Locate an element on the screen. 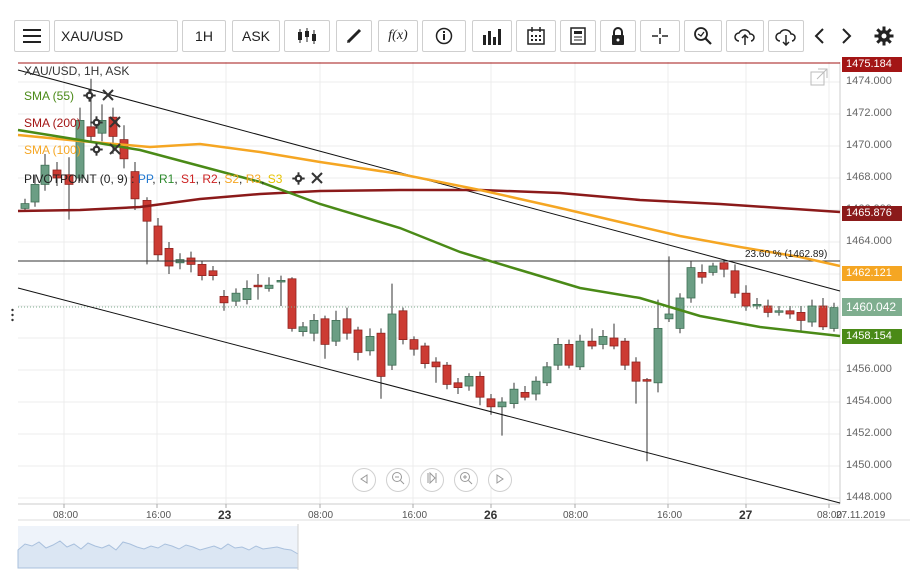 Image resolution: width=910 pixels, height=576 pixels. navigator is located at coordinates (459, 547).